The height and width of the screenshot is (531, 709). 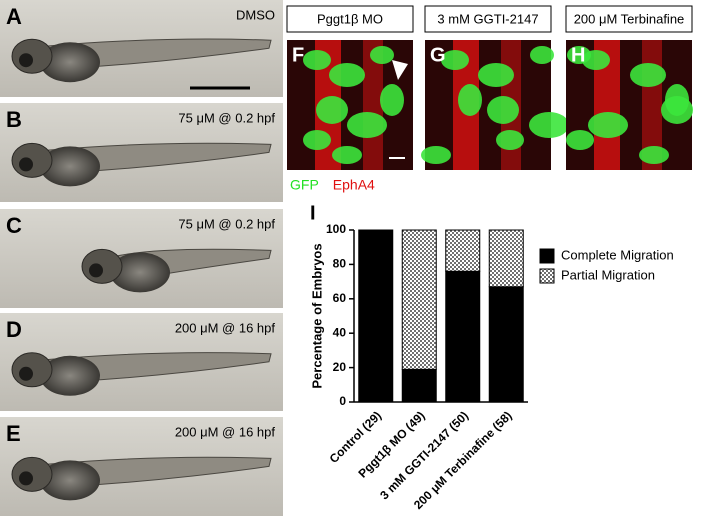 I want to click on panel-header: Pggt1β MO, so click(x=350, y=18).